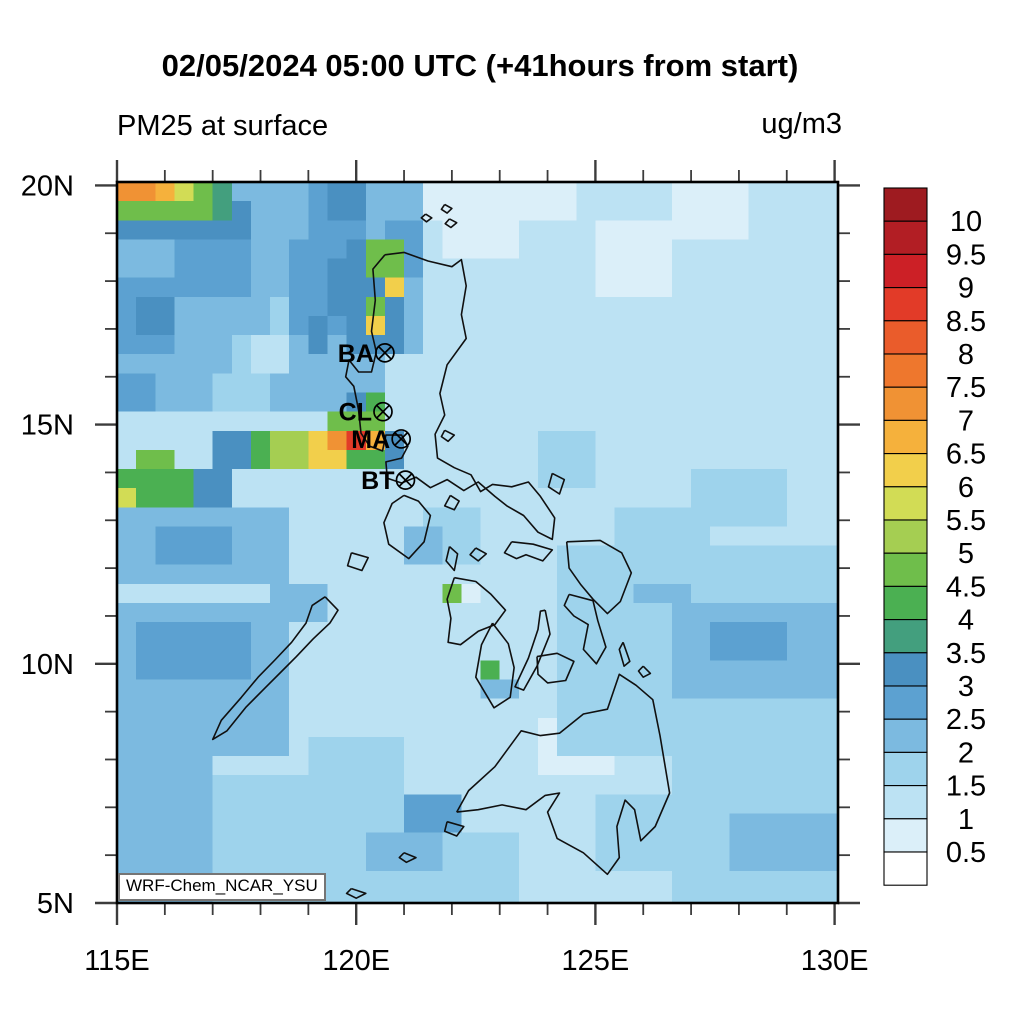 The image size is (1024, 1024). Describe the element at coordinates (596, 961) in the screenshot. I see `x-tick-label: 125E` at that location.